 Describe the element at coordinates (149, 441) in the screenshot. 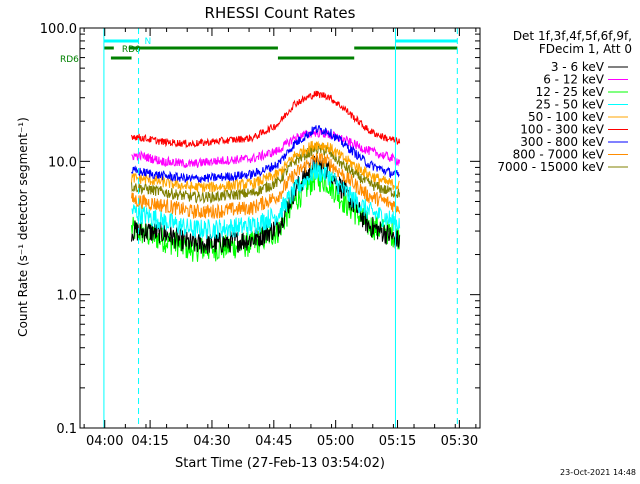

I see `x-tick-label: 04:15` at that location.